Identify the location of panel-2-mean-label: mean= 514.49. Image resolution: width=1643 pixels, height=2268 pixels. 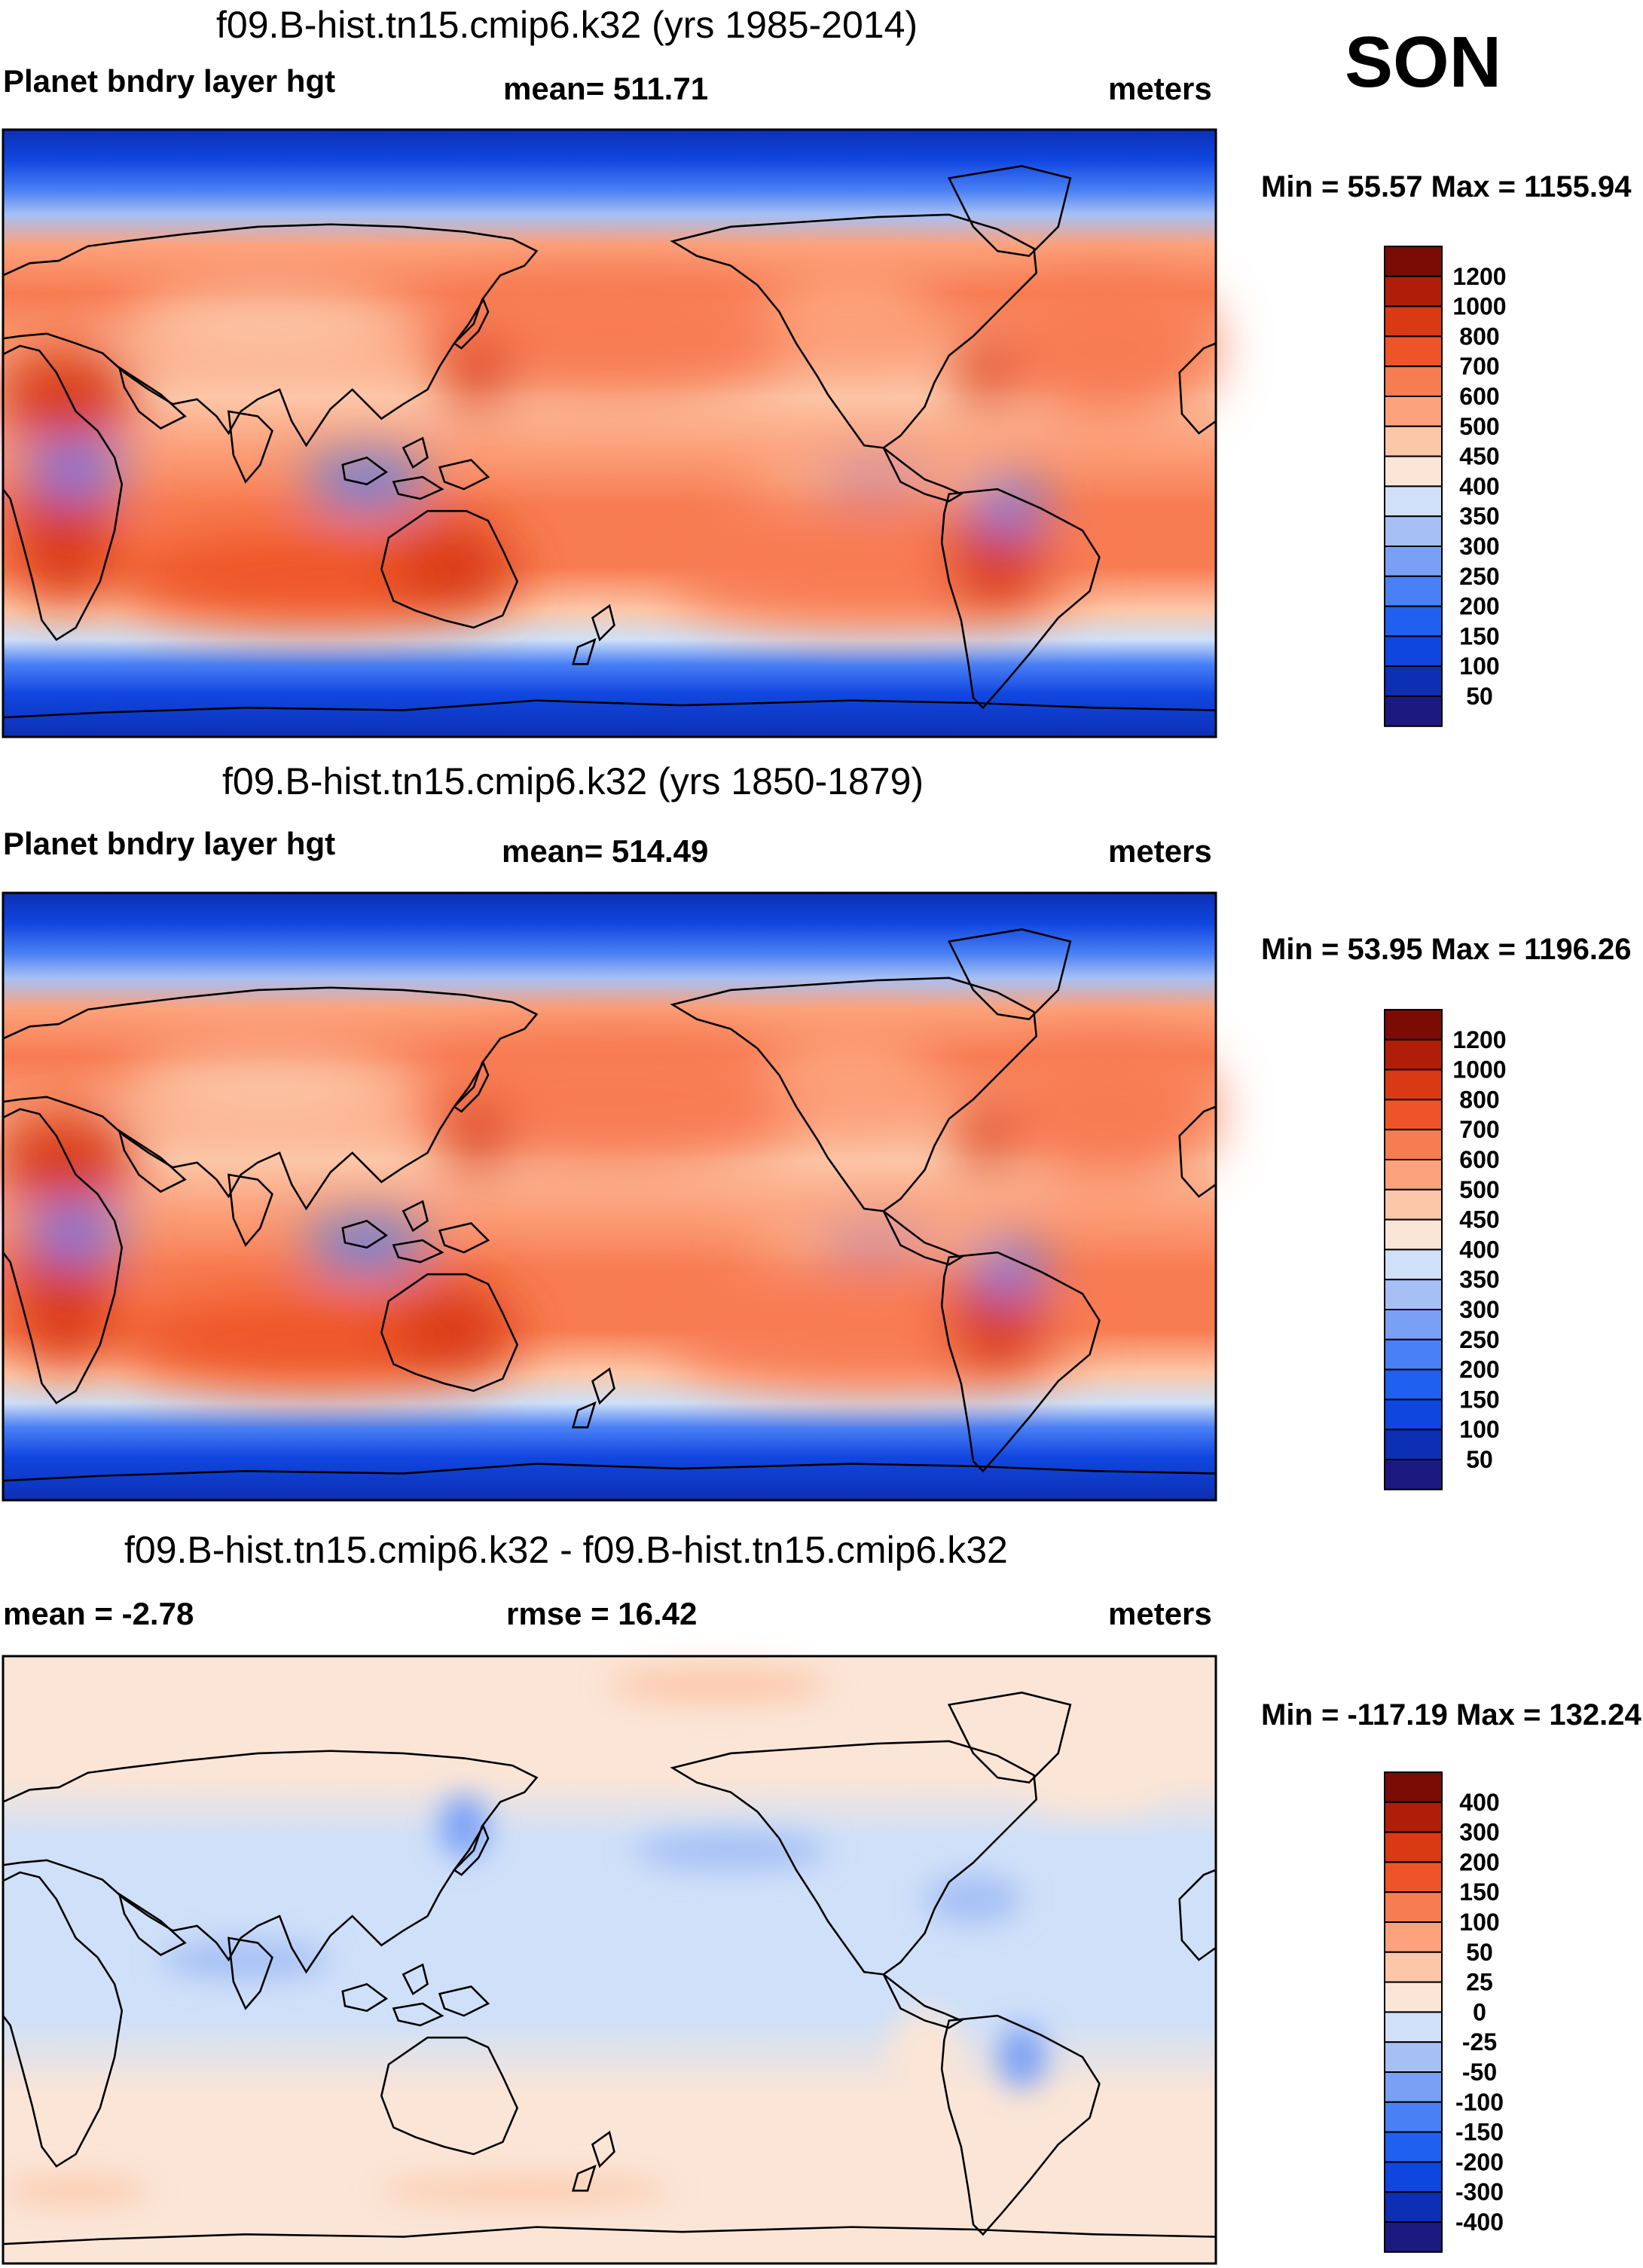
(605, 851).